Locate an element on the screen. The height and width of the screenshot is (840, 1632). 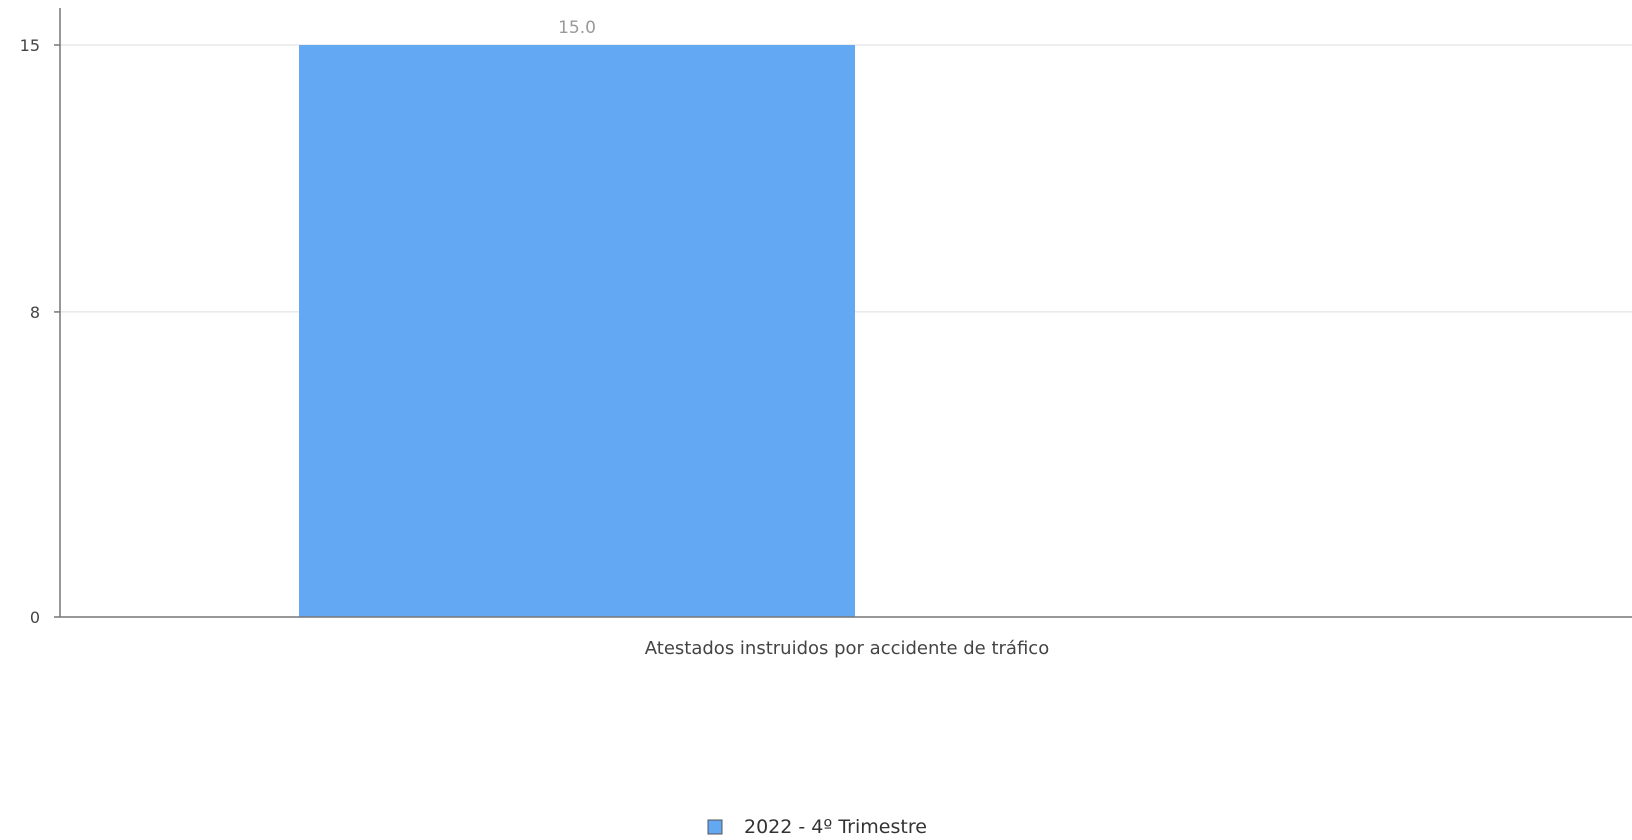
y-tick-label: 0 is located at coordinates (35, 617).